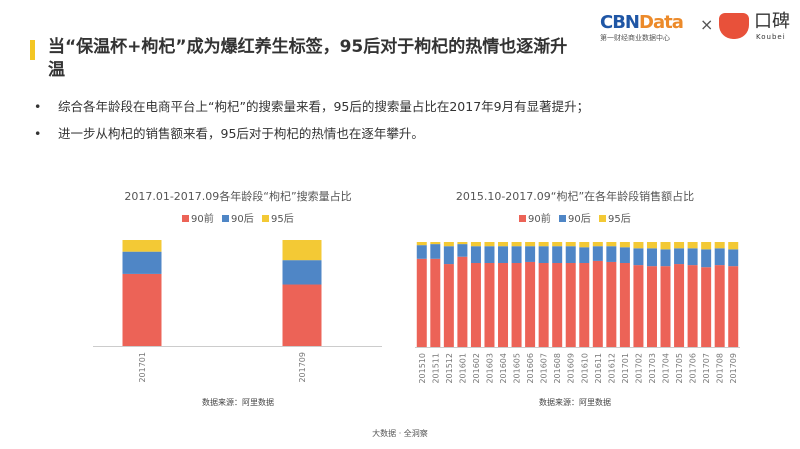 This screenshot has width=800, height=449. What do you see at coordinates (706, 368) in the screenshot?
I see `x-tick-label: 201707` at bounding box center [706, 368].